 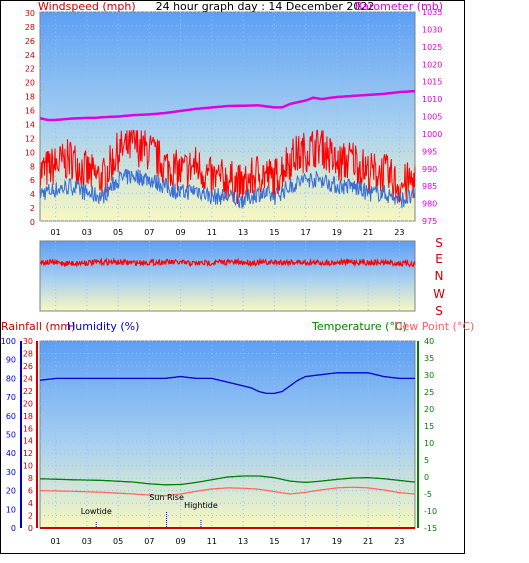 I want to click on wind-direction-chart: S E N W S, so click(x=242, y=277).